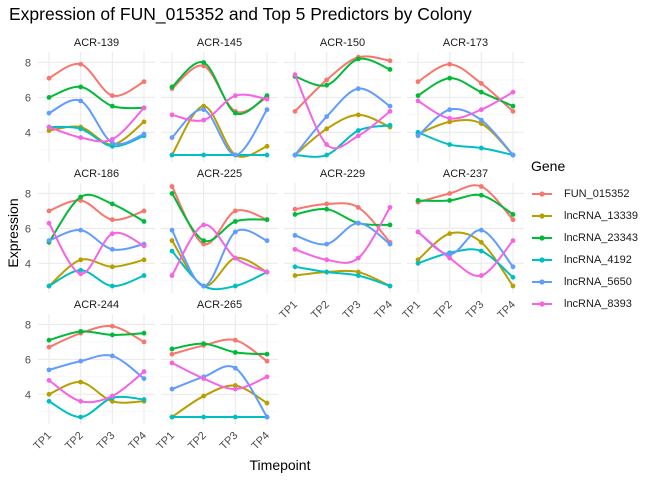 The width and height of the screenshot is (672, 480). I want to click on x-tick-label: TP3, so click(475, 310).